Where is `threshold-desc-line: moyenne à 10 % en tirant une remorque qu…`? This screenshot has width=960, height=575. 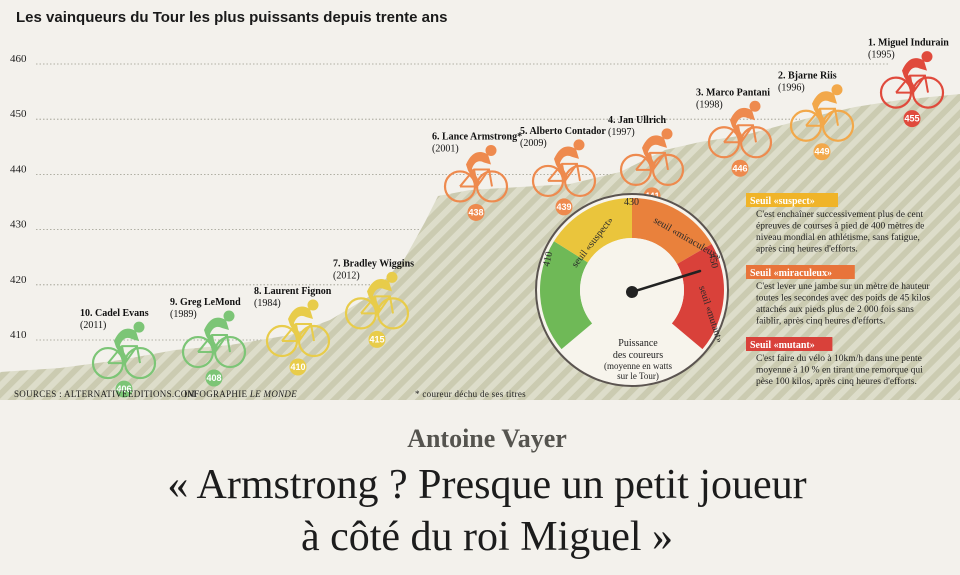 threshold-desc-line: moyenne à 10 % en tirant une remorque qu… is located at coordinates (839, 371).